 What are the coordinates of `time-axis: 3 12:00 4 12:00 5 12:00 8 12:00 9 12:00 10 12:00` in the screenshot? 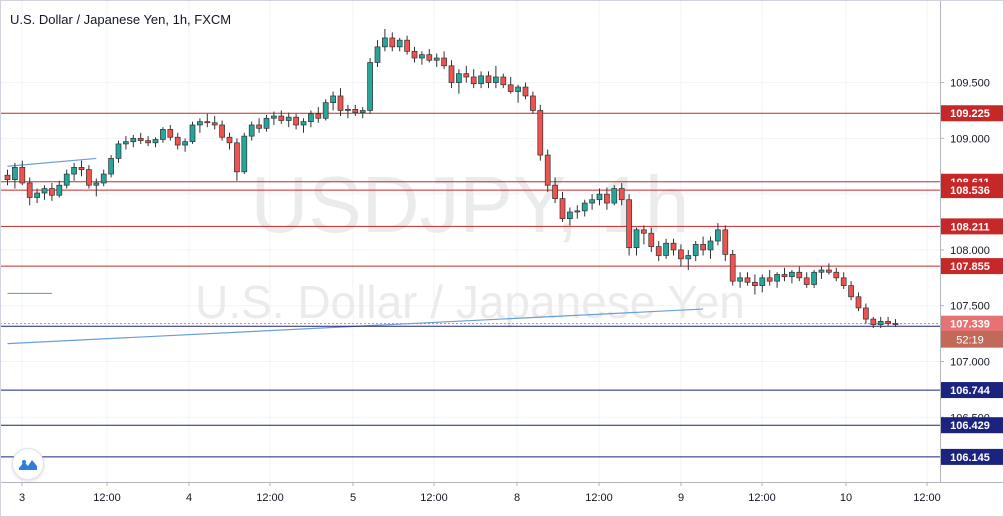 It's located at (480, 493).